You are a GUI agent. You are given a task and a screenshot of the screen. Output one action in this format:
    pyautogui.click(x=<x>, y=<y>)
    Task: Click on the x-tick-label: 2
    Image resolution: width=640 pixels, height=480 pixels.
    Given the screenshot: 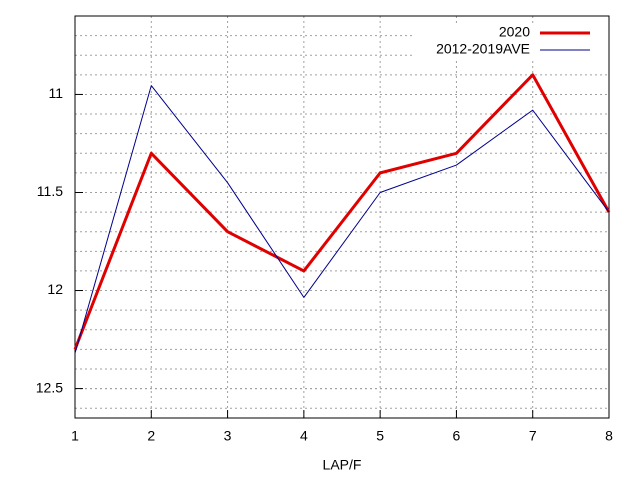 What is the action you would take?
    pyautogui.click(x=151, y=436)
    